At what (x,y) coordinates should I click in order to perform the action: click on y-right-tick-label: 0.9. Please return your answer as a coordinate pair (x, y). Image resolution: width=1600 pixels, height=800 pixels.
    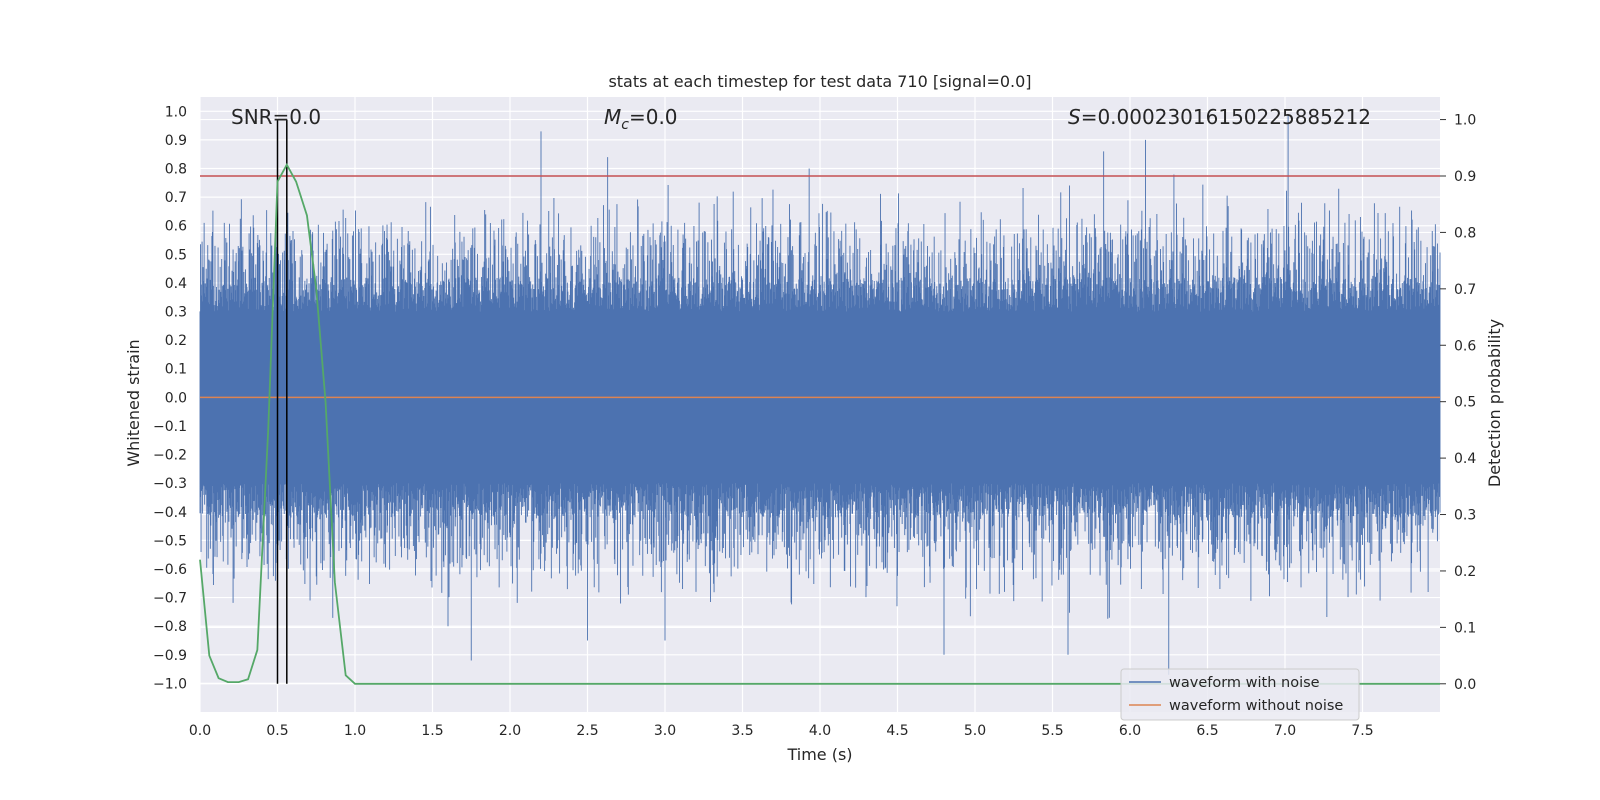
    Looking at the image, I should click on (1465, 177).